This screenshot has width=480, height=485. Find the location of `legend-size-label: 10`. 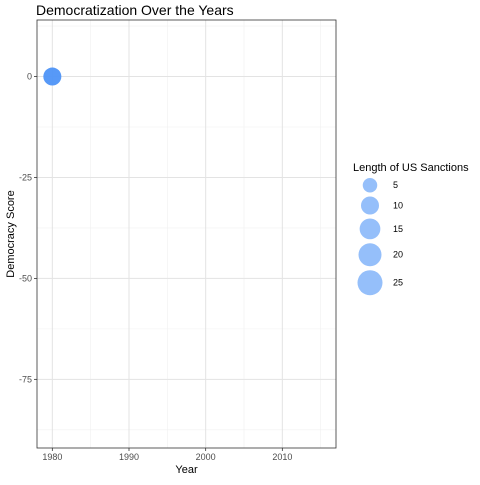

legend-size-label: 10 is located at coordinates (398, 206).